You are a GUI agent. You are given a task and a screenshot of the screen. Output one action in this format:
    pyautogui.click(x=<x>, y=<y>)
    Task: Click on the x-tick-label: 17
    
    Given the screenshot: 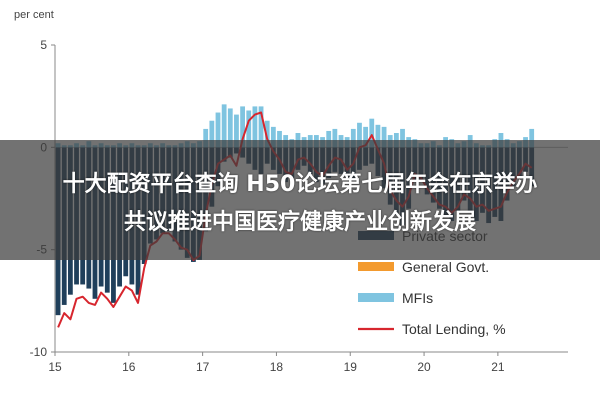 What is the action you would take?
    pyautogui.click(x=203, y=367)
    